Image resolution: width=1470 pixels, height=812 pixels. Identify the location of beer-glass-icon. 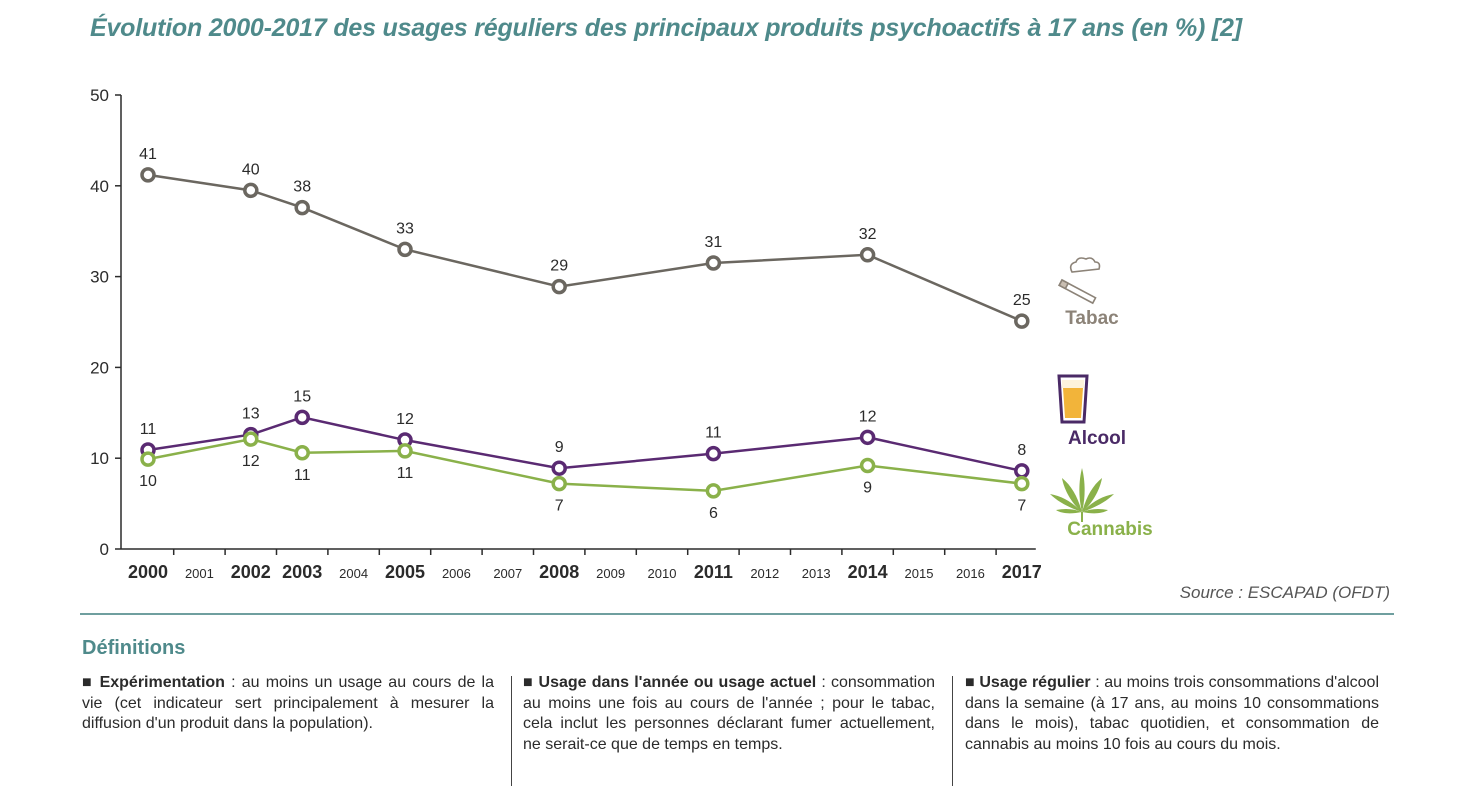
(1073, 399).